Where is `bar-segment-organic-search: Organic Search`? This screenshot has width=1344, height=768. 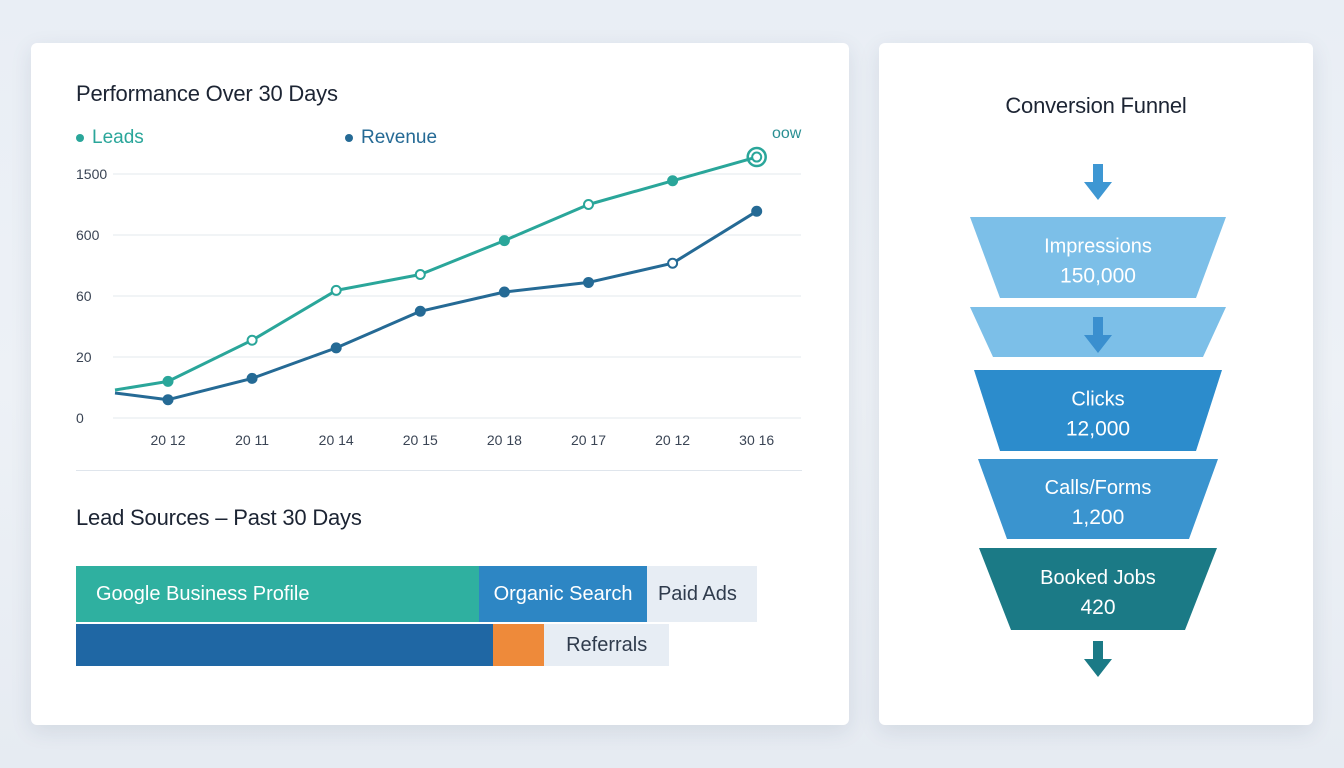
bar-segment-organic-search: Organic Search is located at coordinates (562, 594).